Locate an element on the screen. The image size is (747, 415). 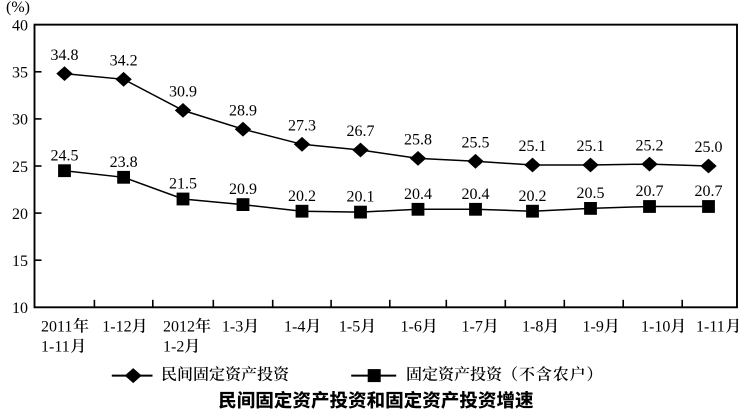
svg-text: 21.5 is located at coordinates (183, 184).